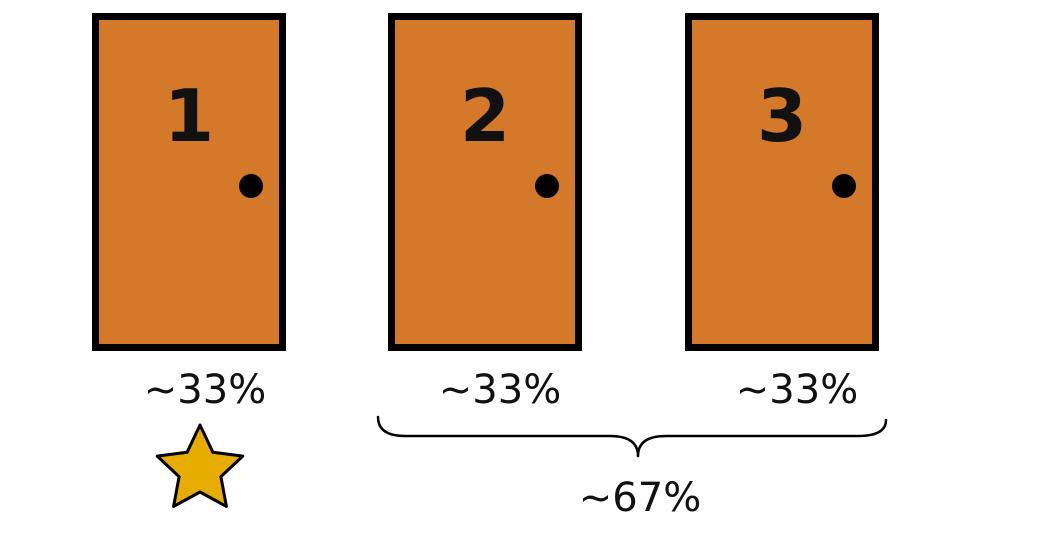  I want to click on grouping-brace, so click(632, 436).